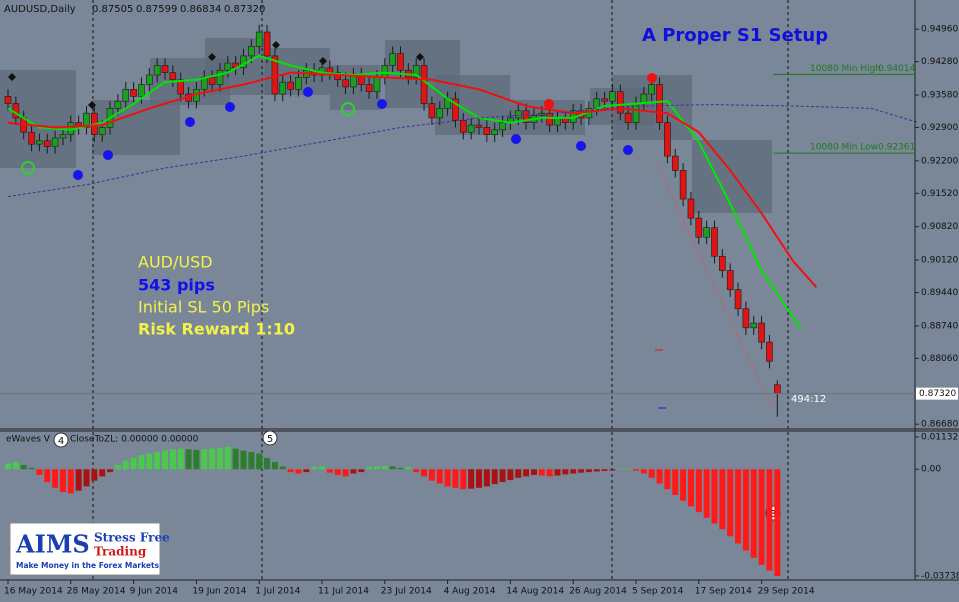 The height and width of the screenshot is (602, 959). Describe the element at coordinates (85, 549) in the screenshot. I see `logo-box` at that location.